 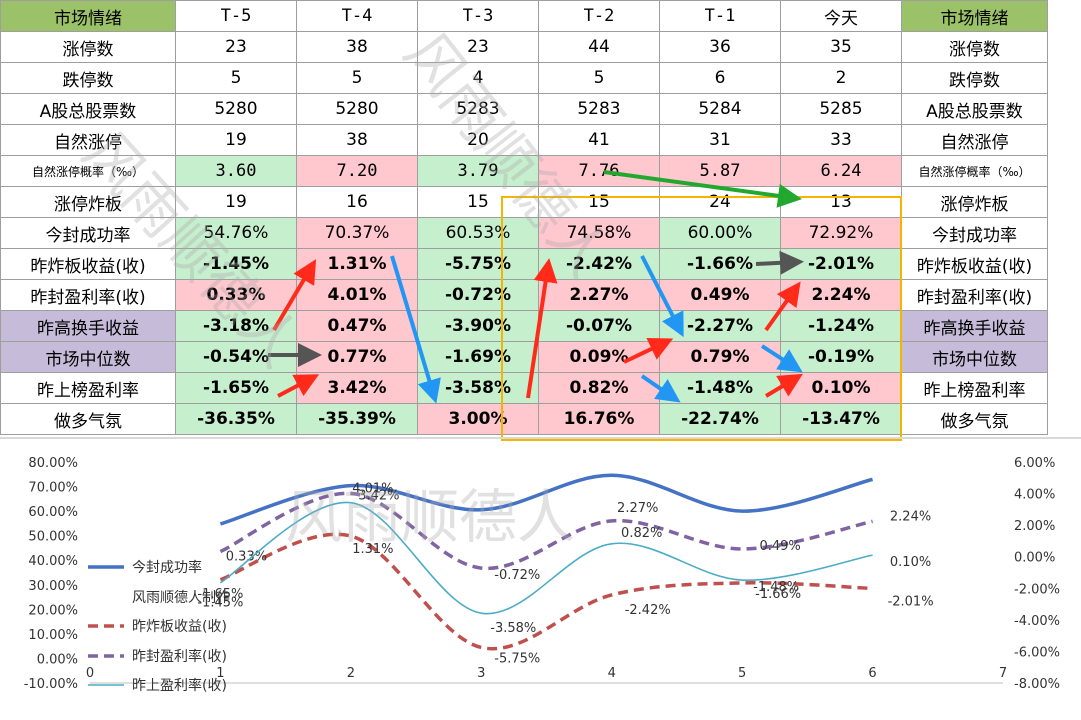 What do you see at coordinates (57, 659) in the screenshot?
I see `y-left-tick-label: 0.00%` at bounding box center [57, 659].